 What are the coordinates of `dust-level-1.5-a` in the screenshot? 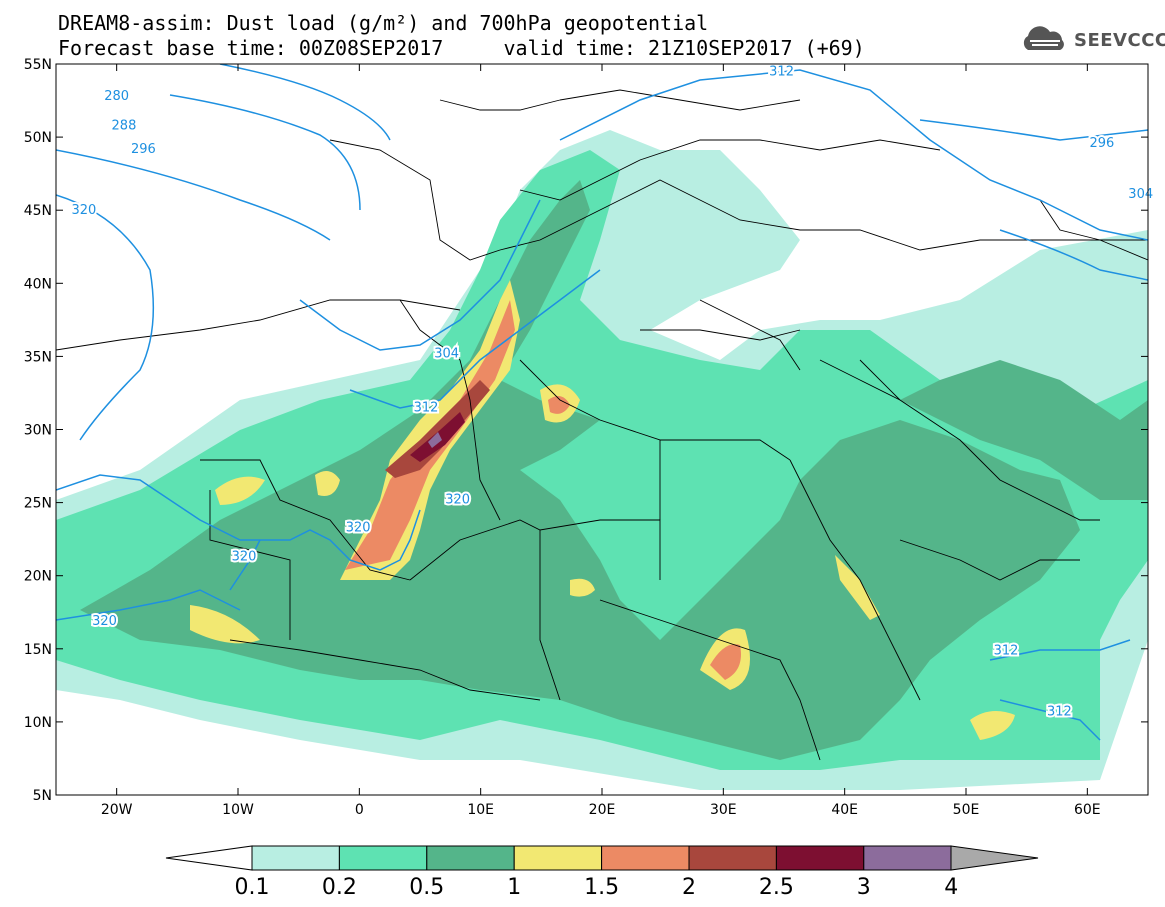 It's located at (725, 662).